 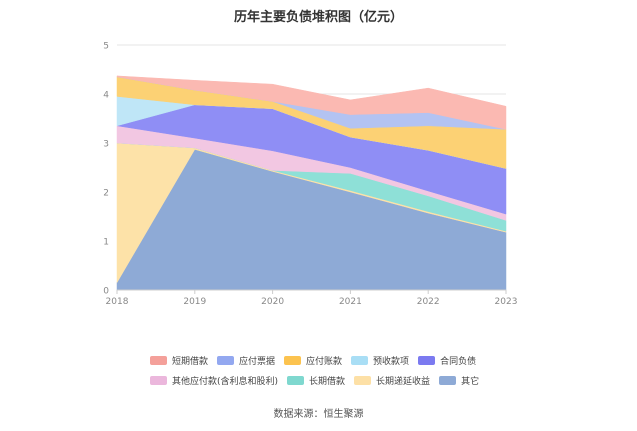 What do you see at coordinates (459, 380) in the screenshot?
I see `legend-item: 其它` at bounding box center [459, 380].